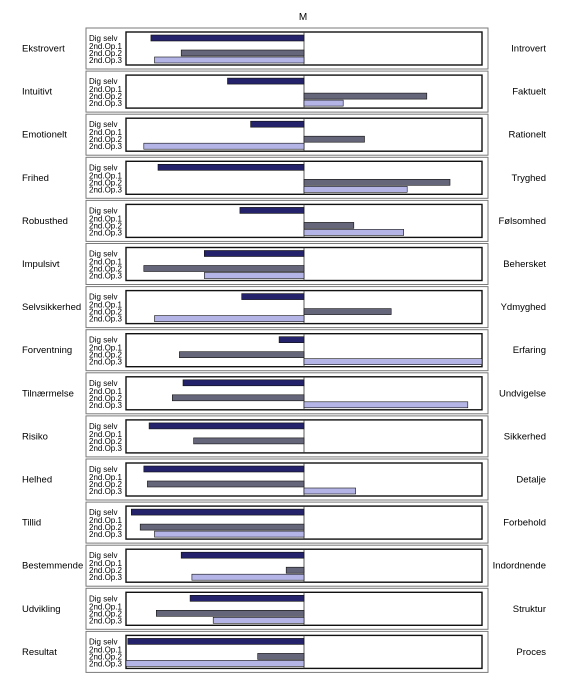 This screenshot has width=571, height=688. What do you see at coordinates (528, 135) in the screenshot?
I see `right-pole-label: Rationelt` at bounding box center [528, 135].